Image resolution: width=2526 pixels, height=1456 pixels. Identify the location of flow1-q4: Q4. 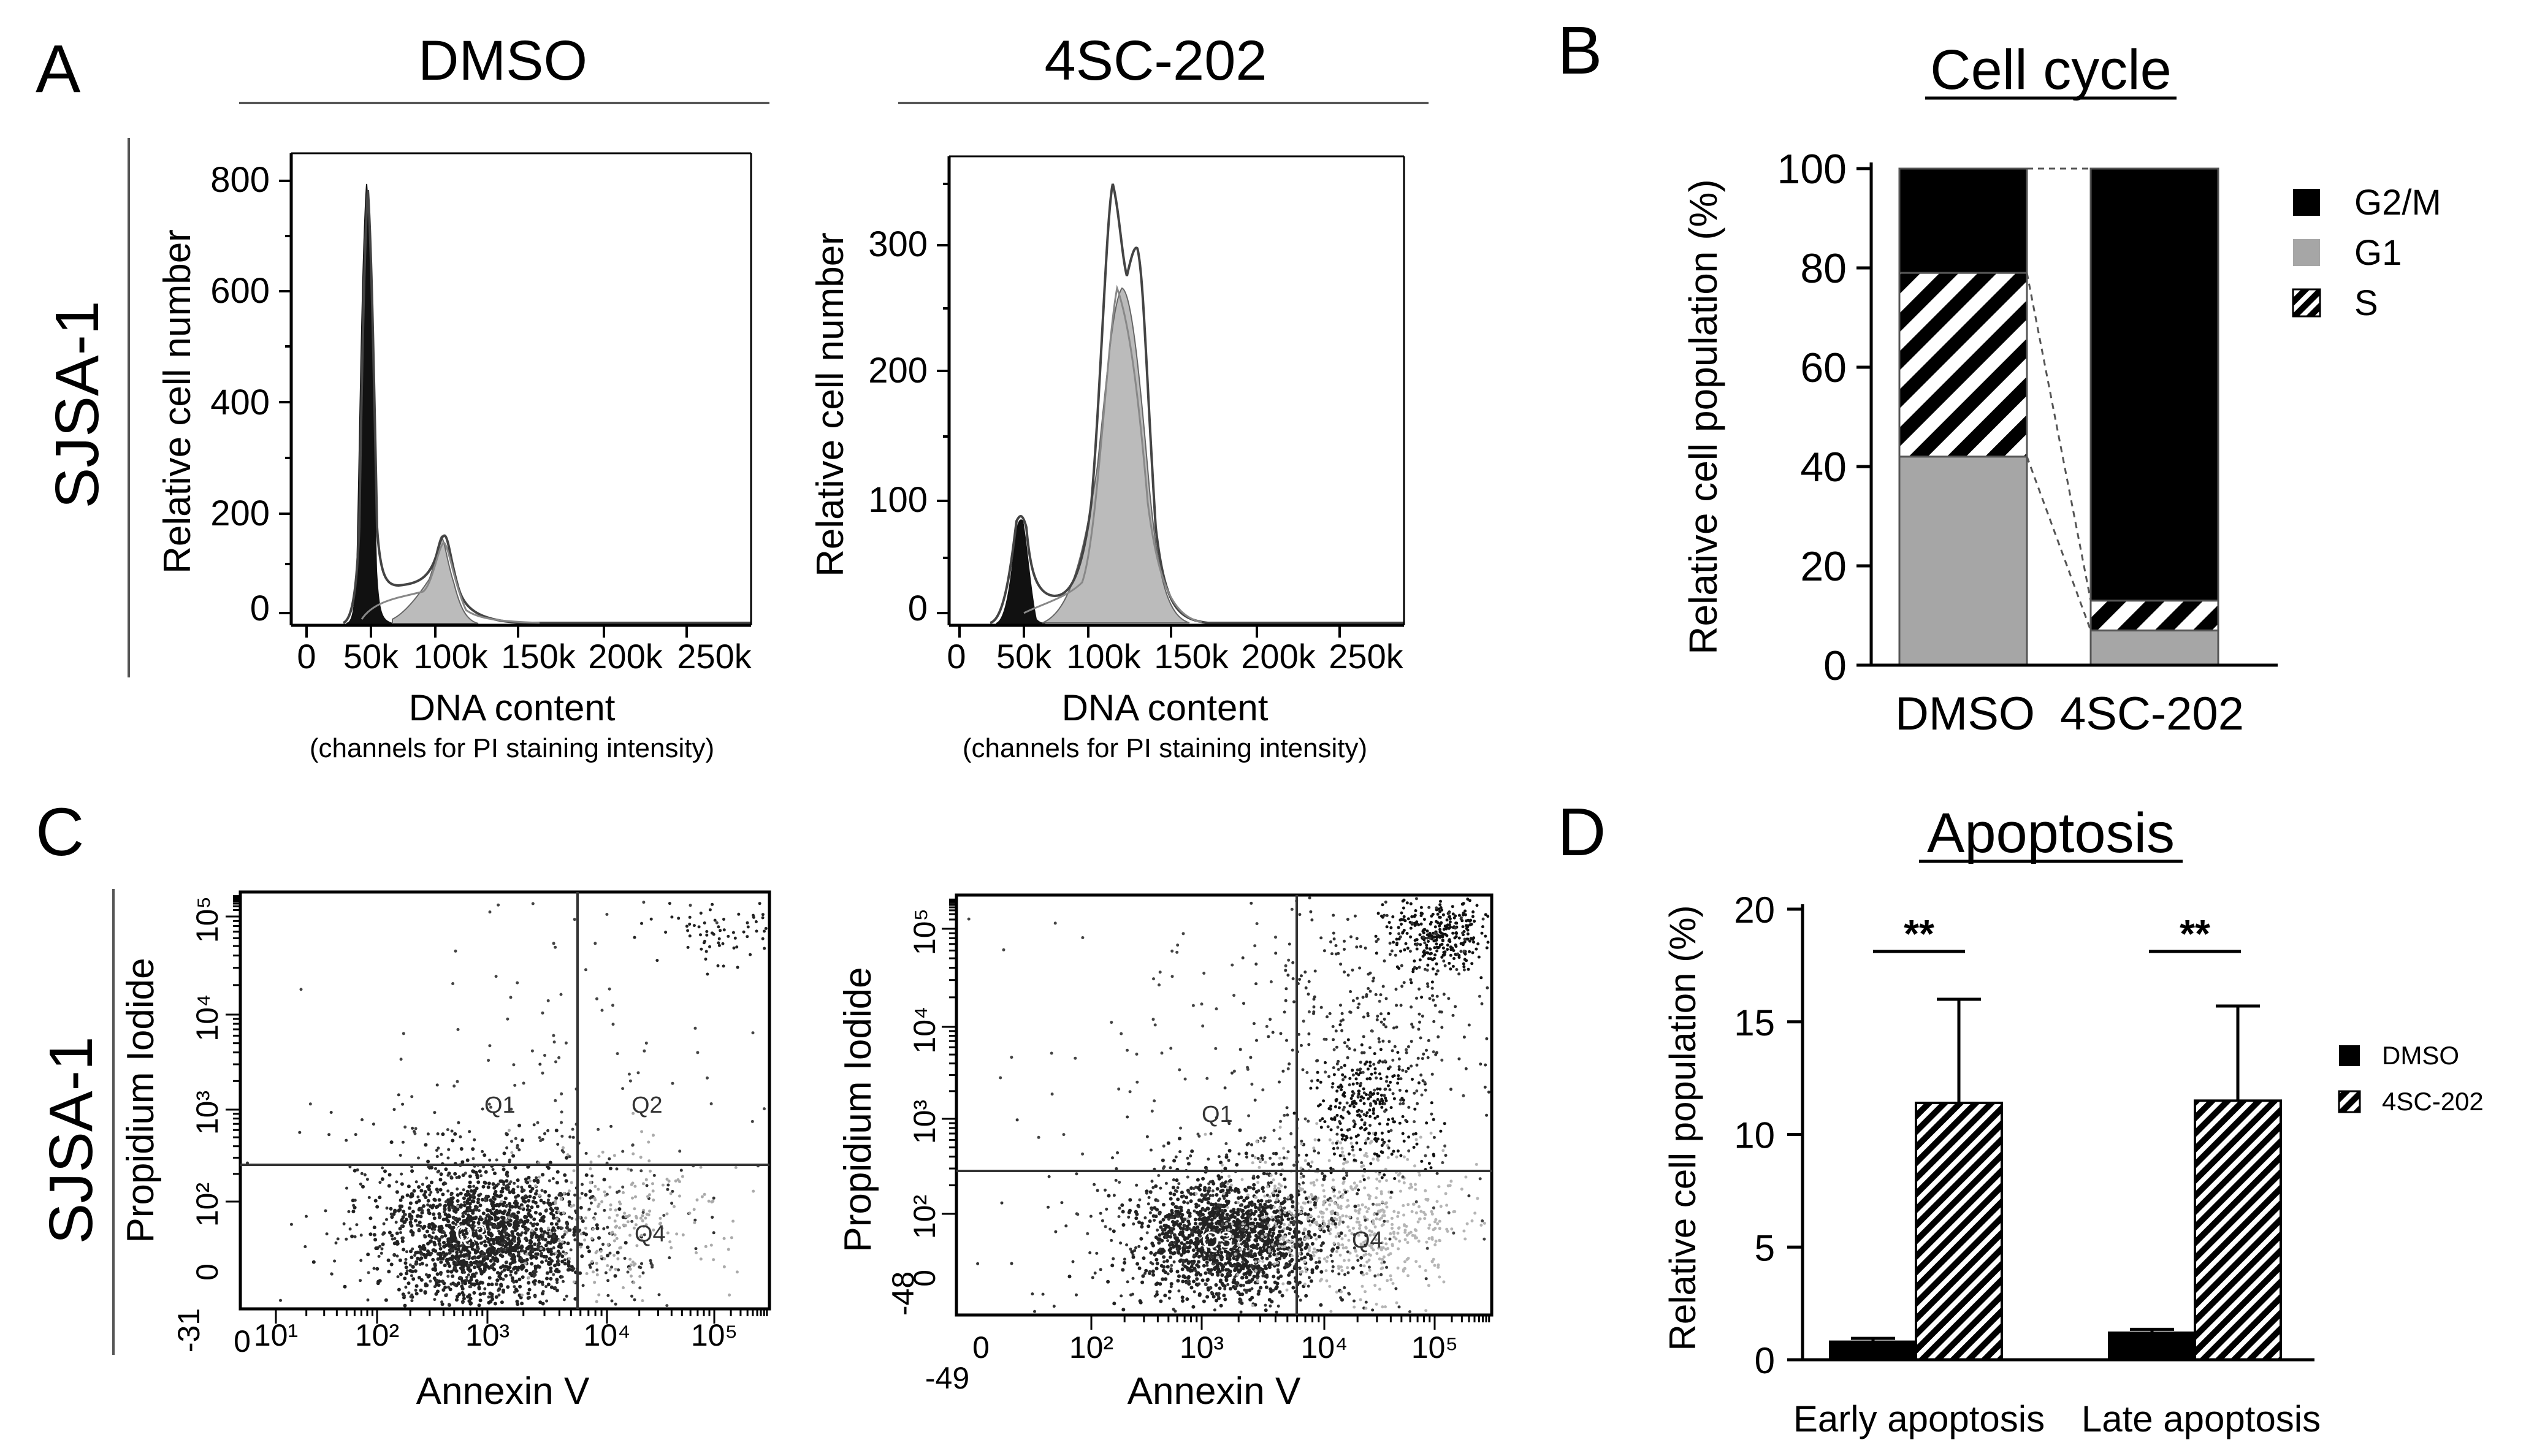
(650, 1234).